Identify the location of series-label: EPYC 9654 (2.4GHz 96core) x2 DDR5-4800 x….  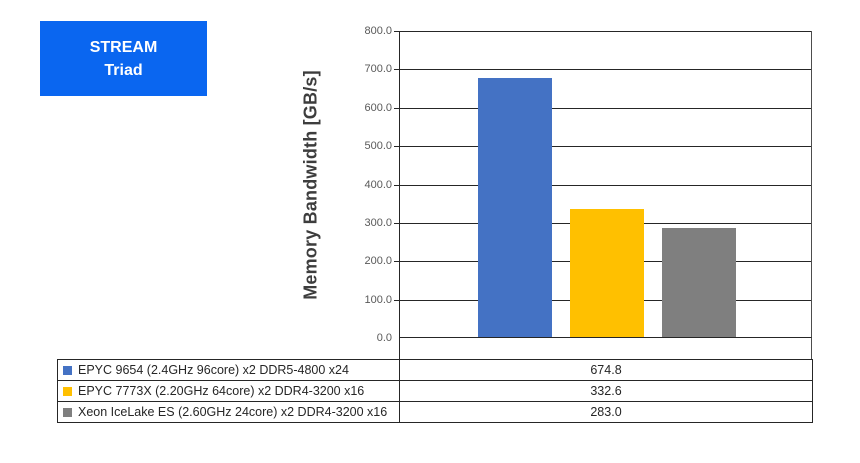
(213, 370).